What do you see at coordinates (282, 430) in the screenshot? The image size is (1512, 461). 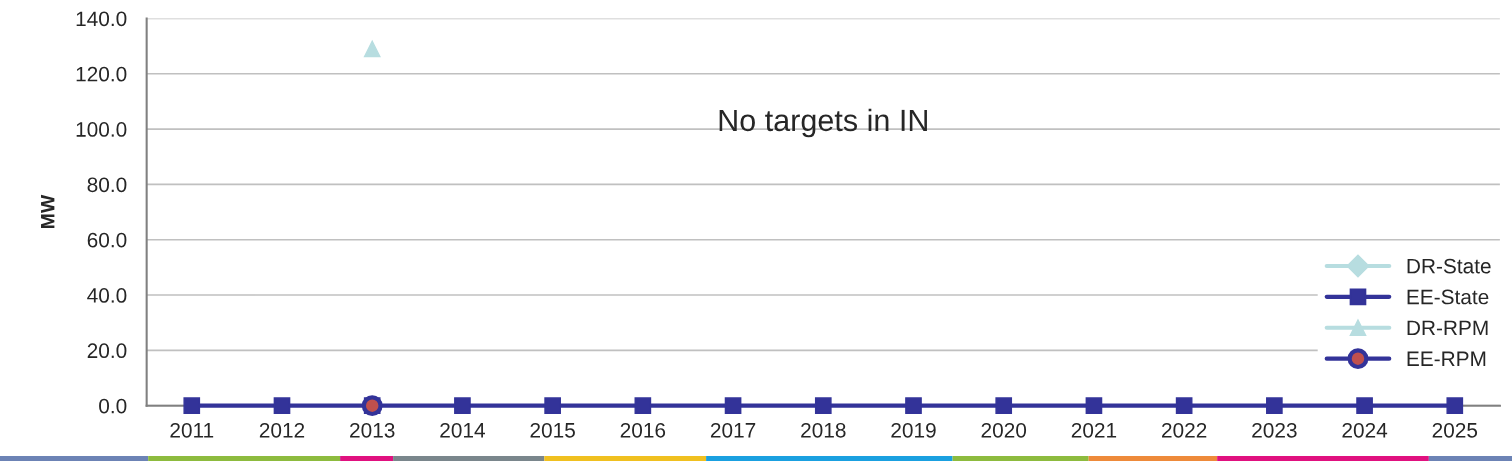 I see `x-tick-label: 2012` at bounding box center [282, 430].